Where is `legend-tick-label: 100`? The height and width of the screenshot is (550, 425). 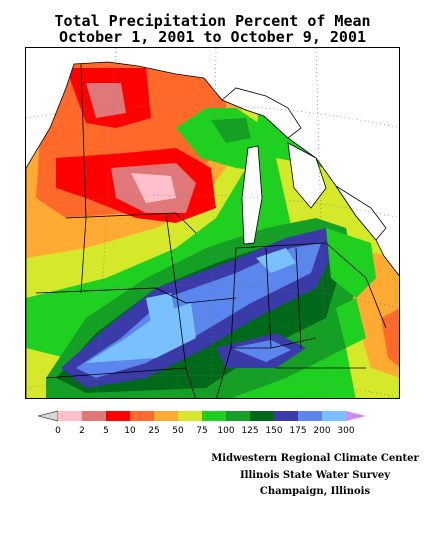
legend-tick-label: 100 is located at coordinates (226, 431).